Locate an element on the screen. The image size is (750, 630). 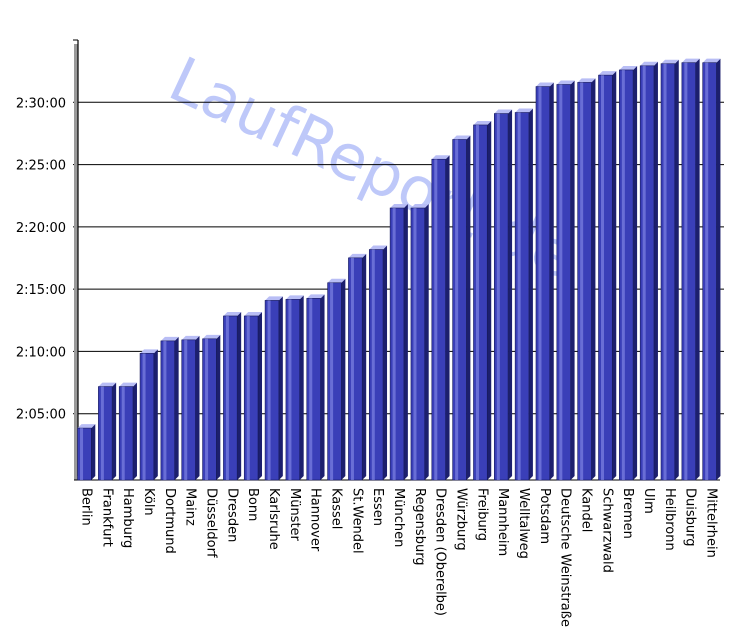
x-tick-label: Essen is located at coordinates (377, 507).